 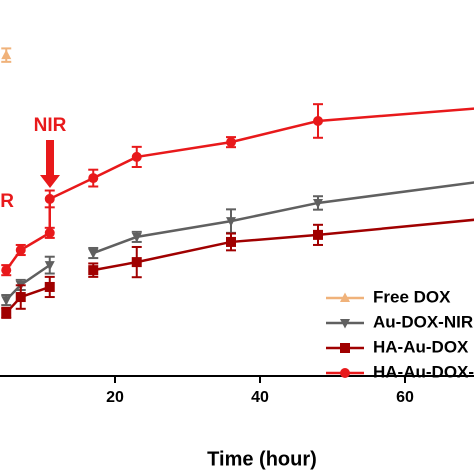 What do you see at coordinates (405, 397) in the screenshot?
I see `x-tick-label: 60` at bounding box center [405, 397].